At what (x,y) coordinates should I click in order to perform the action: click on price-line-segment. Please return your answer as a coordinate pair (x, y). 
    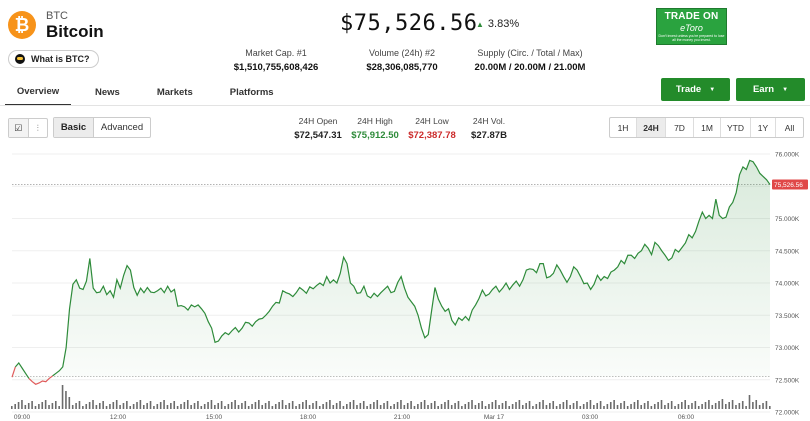
    Looking at the image, I should click on (22, 370).